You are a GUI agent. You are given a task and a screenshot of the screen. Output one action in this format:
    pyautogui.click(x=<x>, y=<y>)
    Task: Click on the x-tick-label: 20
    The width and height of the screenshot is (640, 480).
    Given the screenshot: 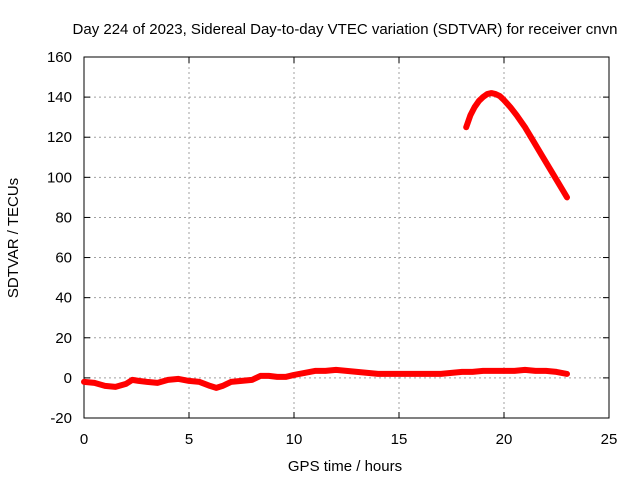 What is the action you would take?
    pyautogui.click(x=504, y=439)
    